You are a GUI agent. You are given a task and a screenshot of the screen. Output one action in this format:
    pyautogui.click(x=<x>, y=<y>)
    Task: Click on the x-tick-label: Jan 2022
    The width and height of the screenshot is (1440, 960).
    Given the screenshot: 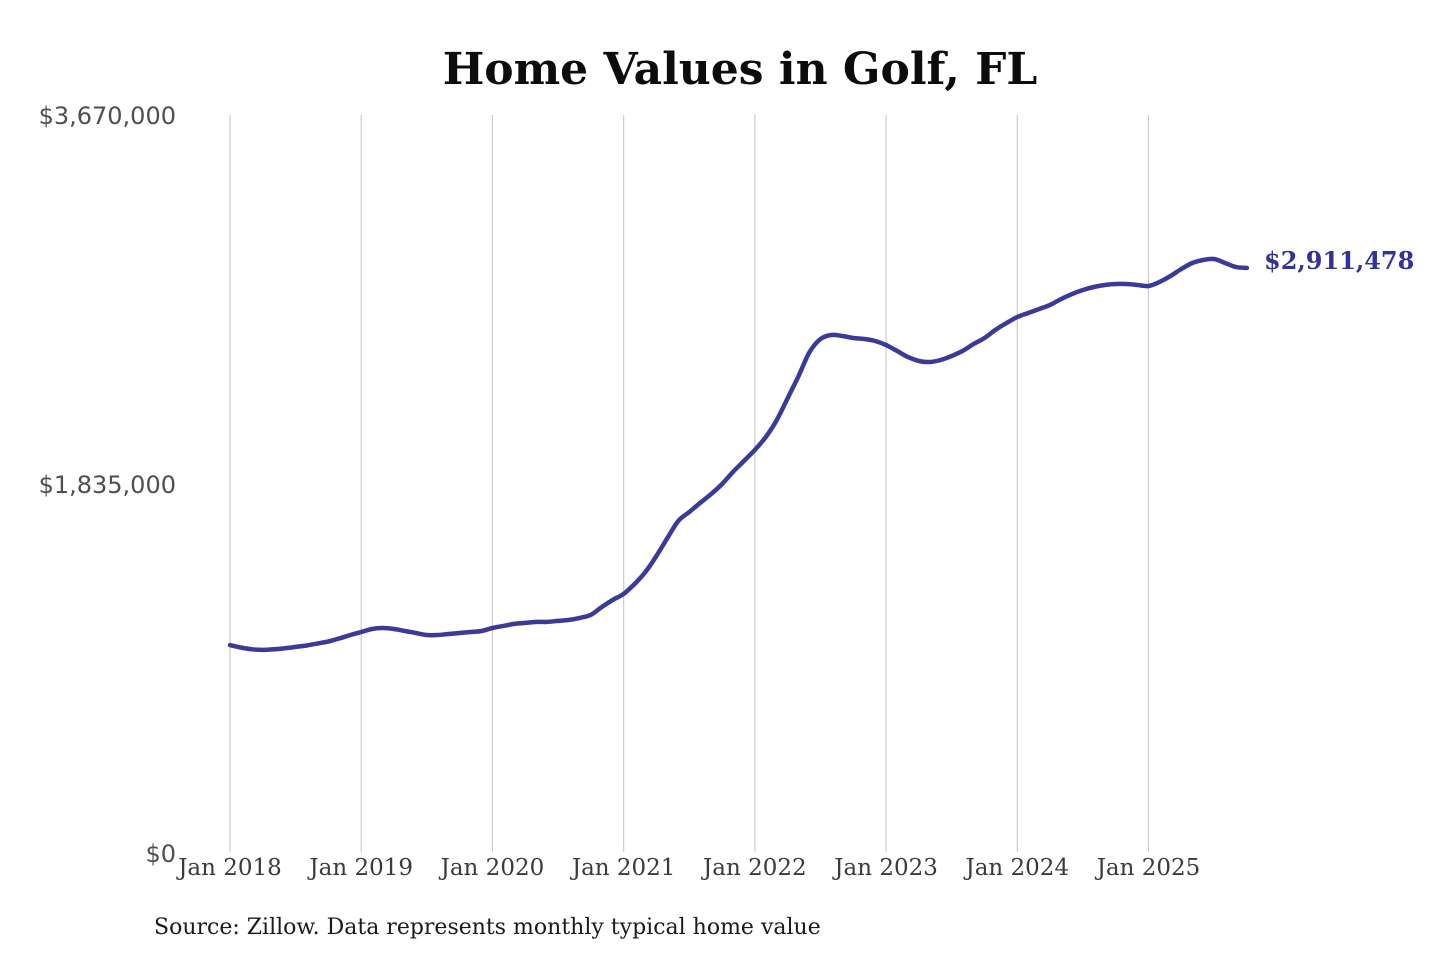 What is the action you would take?
    pyautogui.click(x=755, y=868)
    